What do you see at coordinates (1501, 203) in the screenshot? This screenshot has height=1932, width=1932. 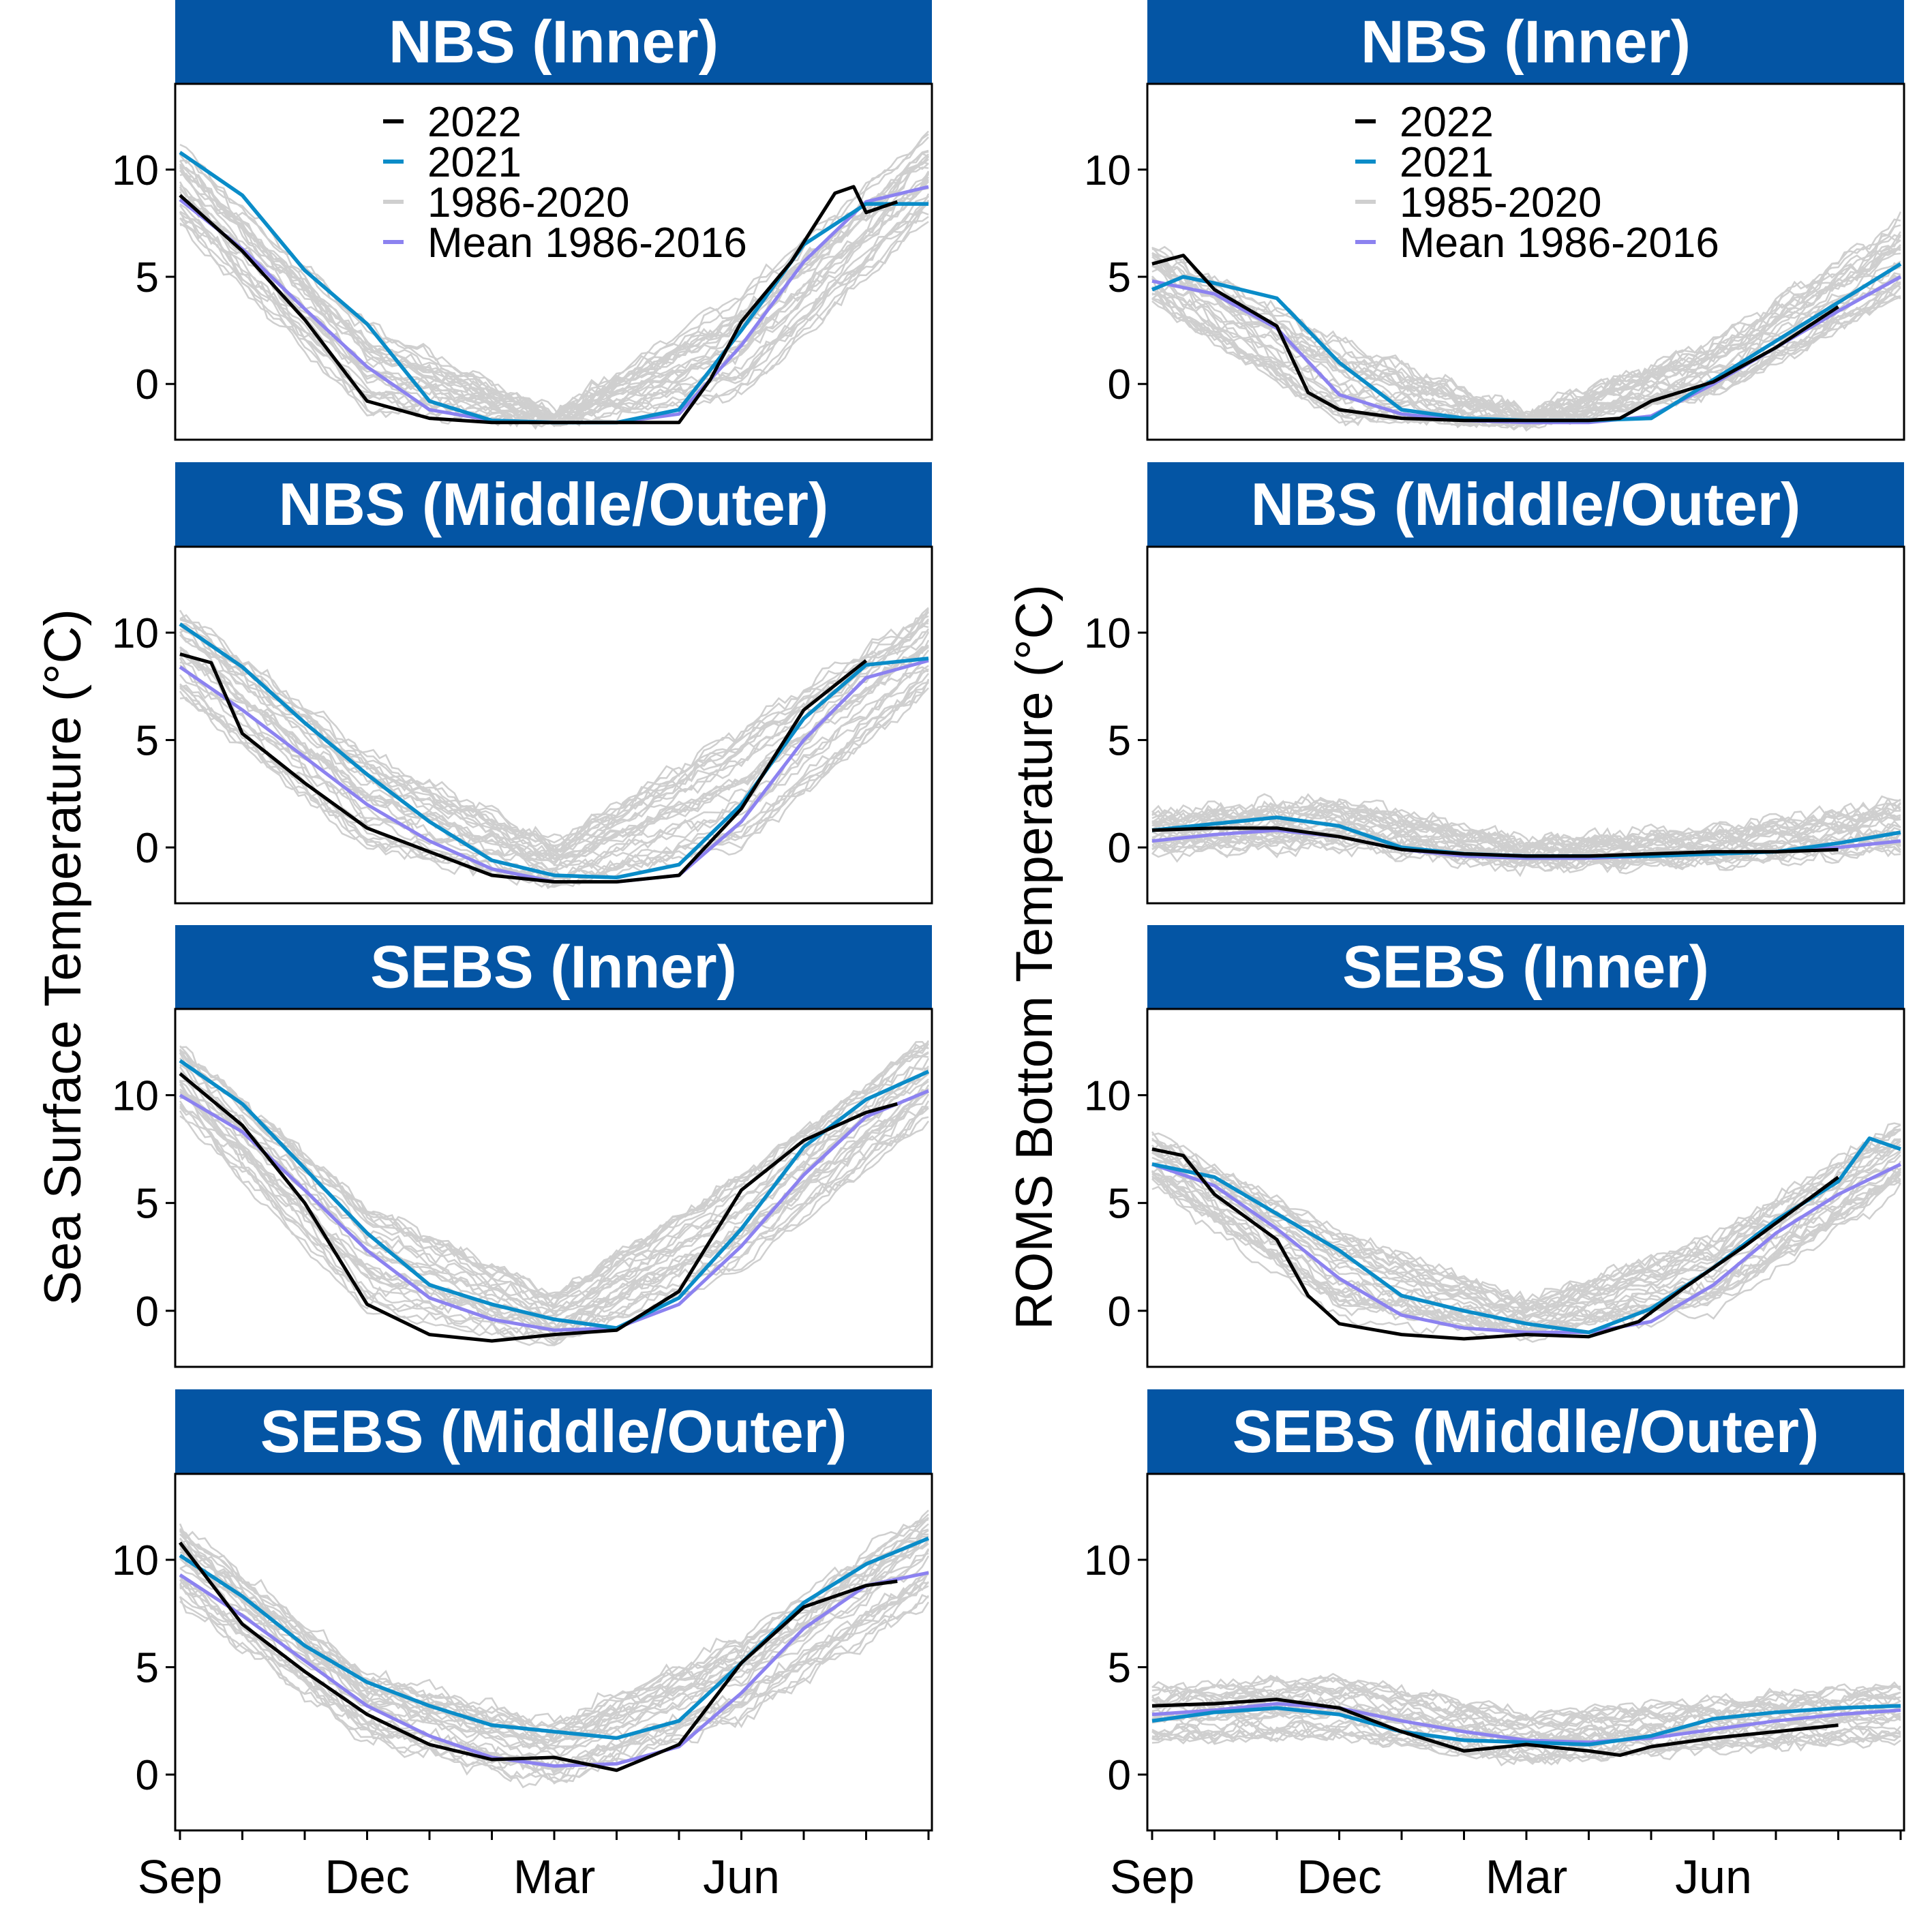 I see `legend-label: 1985-2020` at bounding box center [1501, 203].